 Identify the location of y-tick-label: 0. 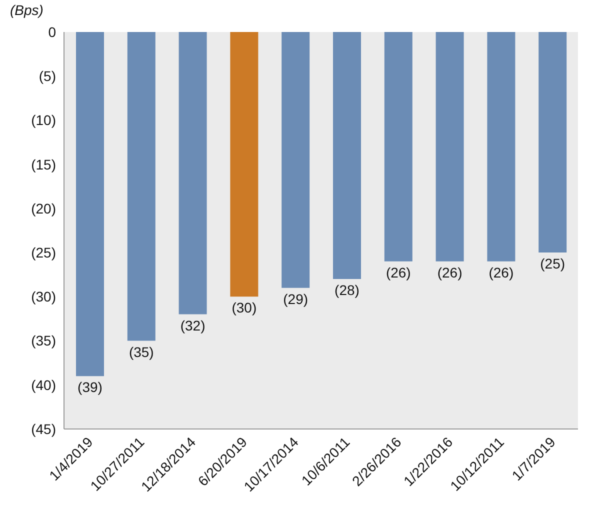
(52, 32).